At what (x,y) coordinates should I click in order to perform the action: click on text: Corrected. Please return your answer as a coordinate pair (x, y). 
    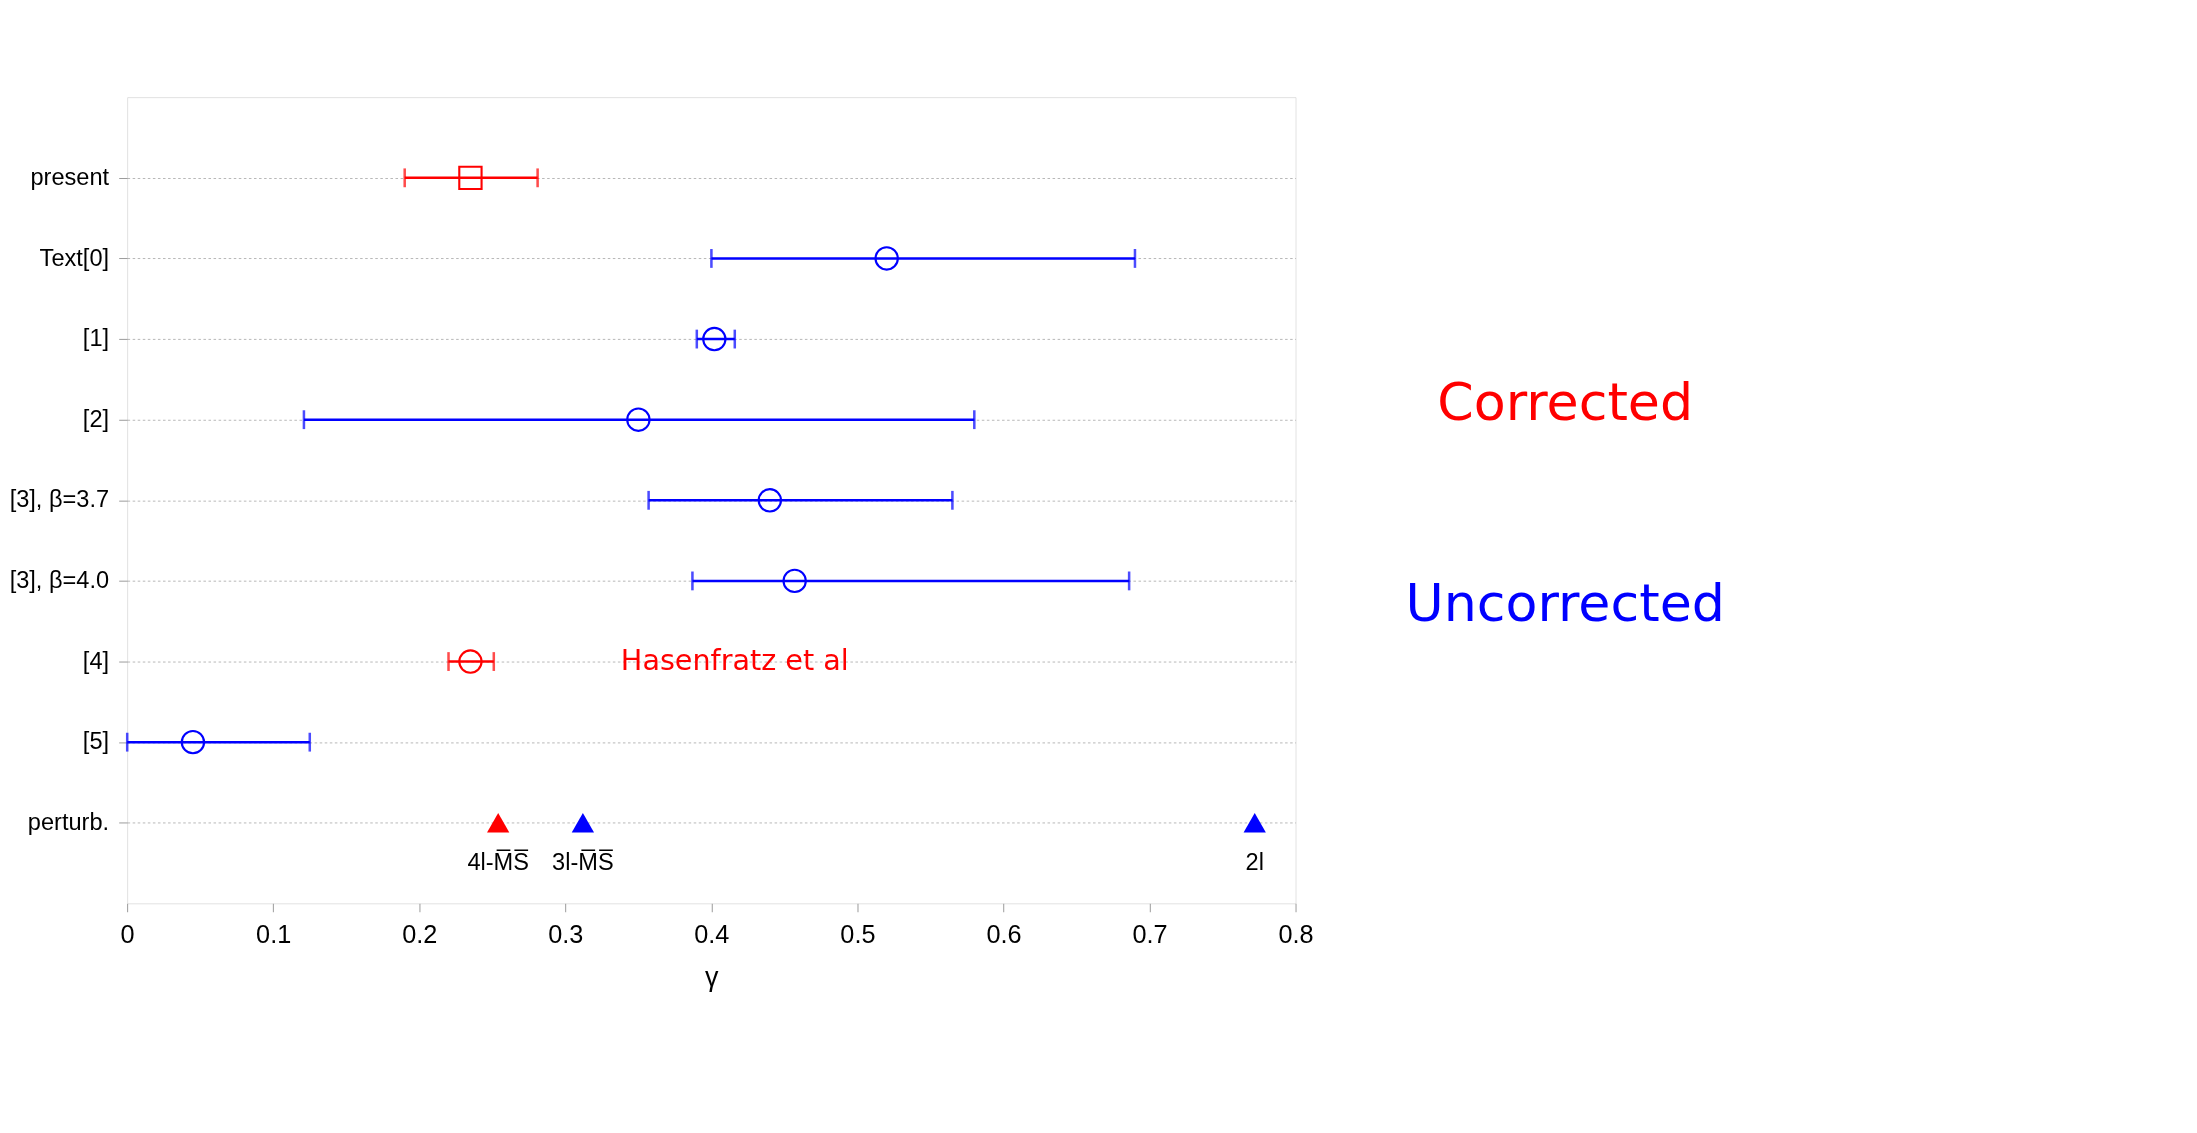
    Looking at the image, I should click on (1565, 401).